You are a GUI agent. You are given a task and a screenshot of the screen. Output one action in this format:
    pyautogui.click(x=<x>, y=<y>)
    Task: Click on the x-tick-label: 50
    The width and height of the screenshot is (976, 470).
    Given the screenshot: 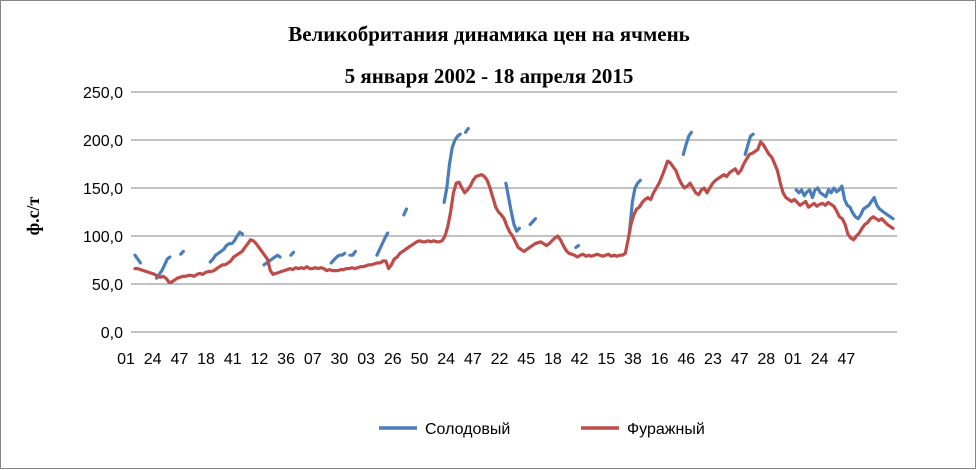 What is the action you would take?
    pyautogui.click(x=420, y=359)
    